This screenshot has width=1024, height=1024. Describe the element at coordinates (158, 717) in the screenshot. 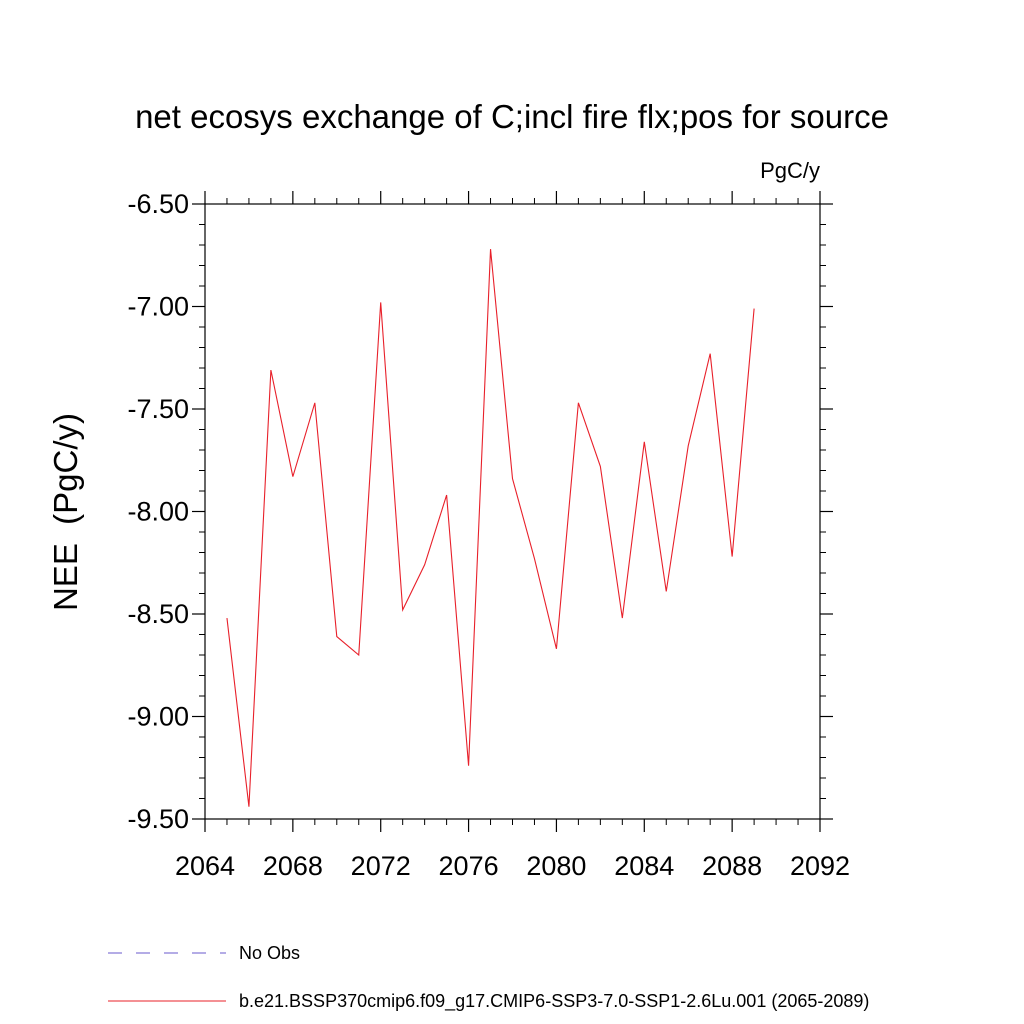

I see `y-tick-label: -9.00` at that location.